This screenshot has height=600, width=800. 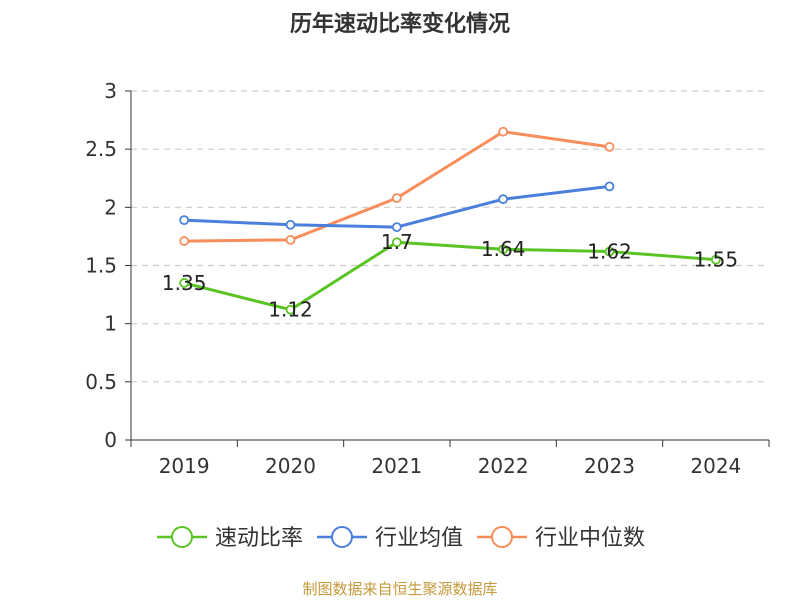 I want to click on x-tick-label: 2019, so click(x=184, y=466).